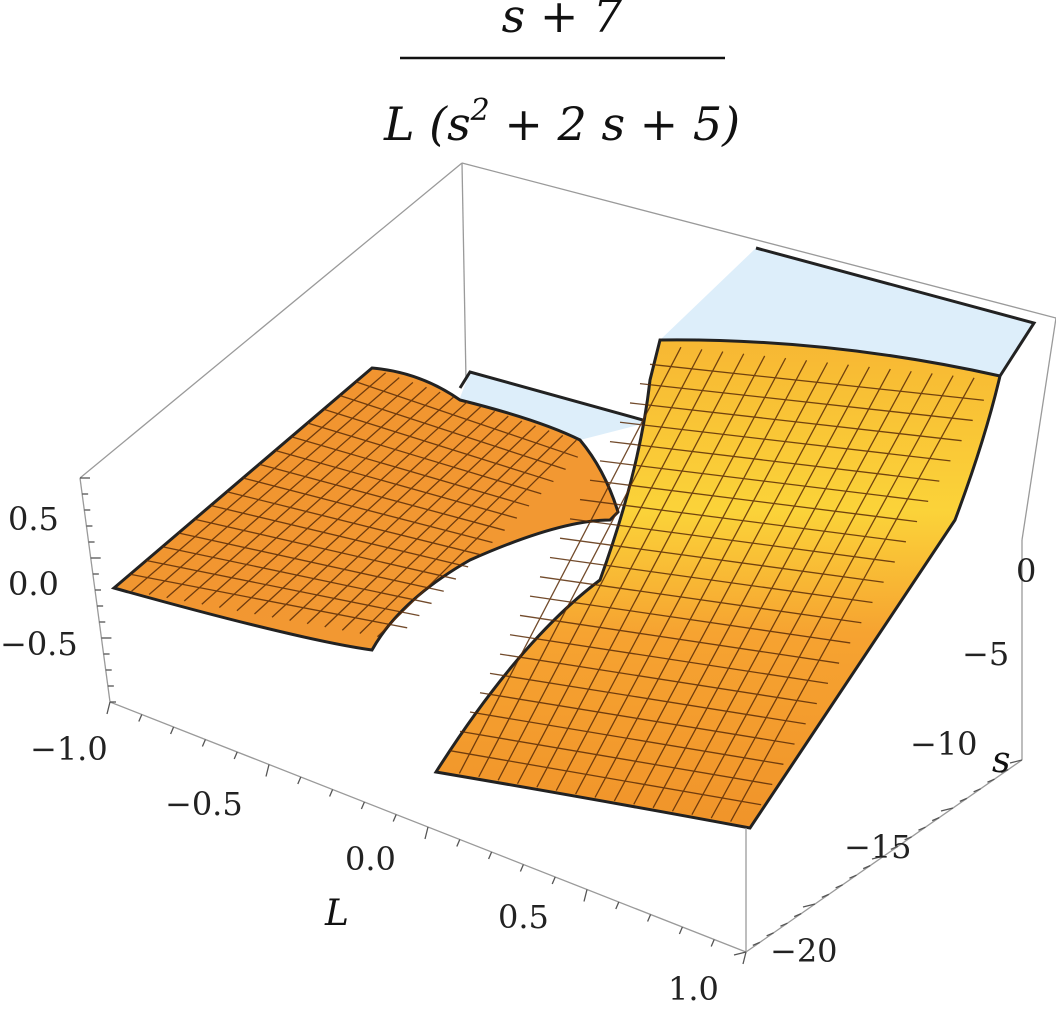  I want to click on s-tick-label: −10, so click(944, 744).